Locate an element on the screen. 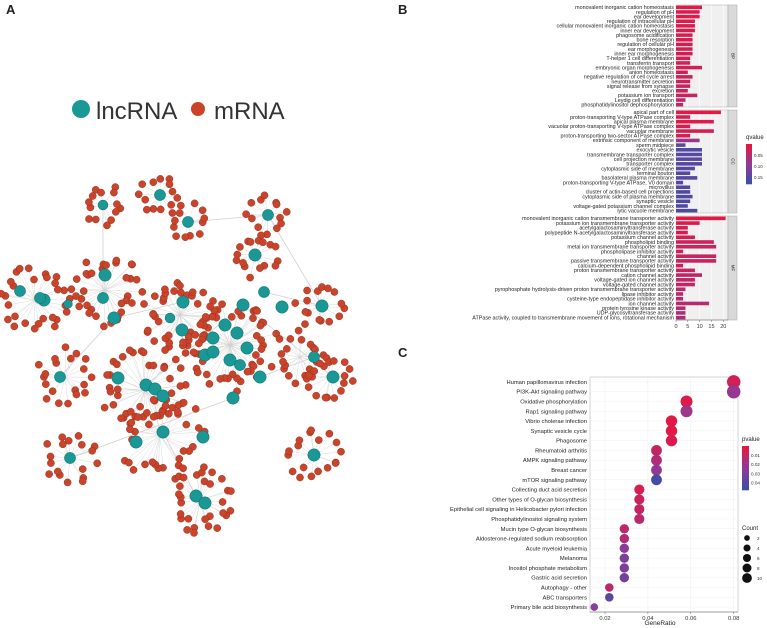  panel-letter-a: A is located at coordinates (11, 9).